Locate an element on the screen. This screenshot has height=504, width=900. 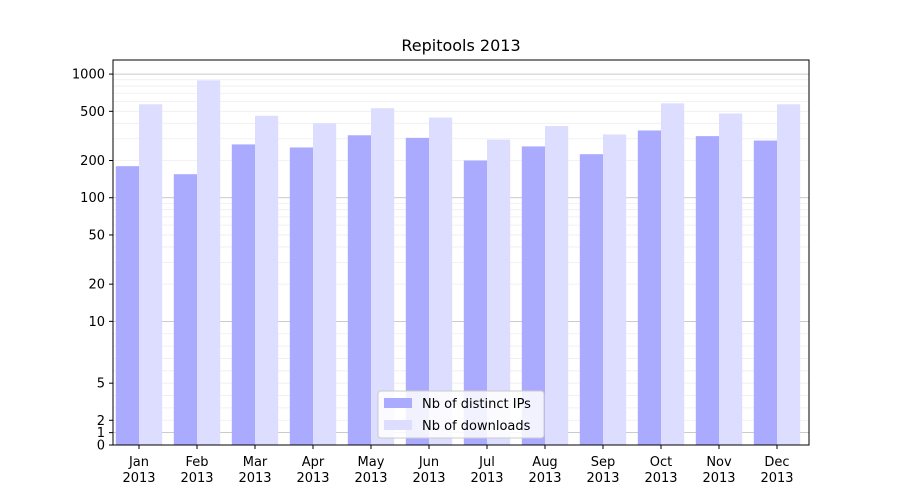
x-tick-label: Feb 2013 is located at coordinates (196, 470).